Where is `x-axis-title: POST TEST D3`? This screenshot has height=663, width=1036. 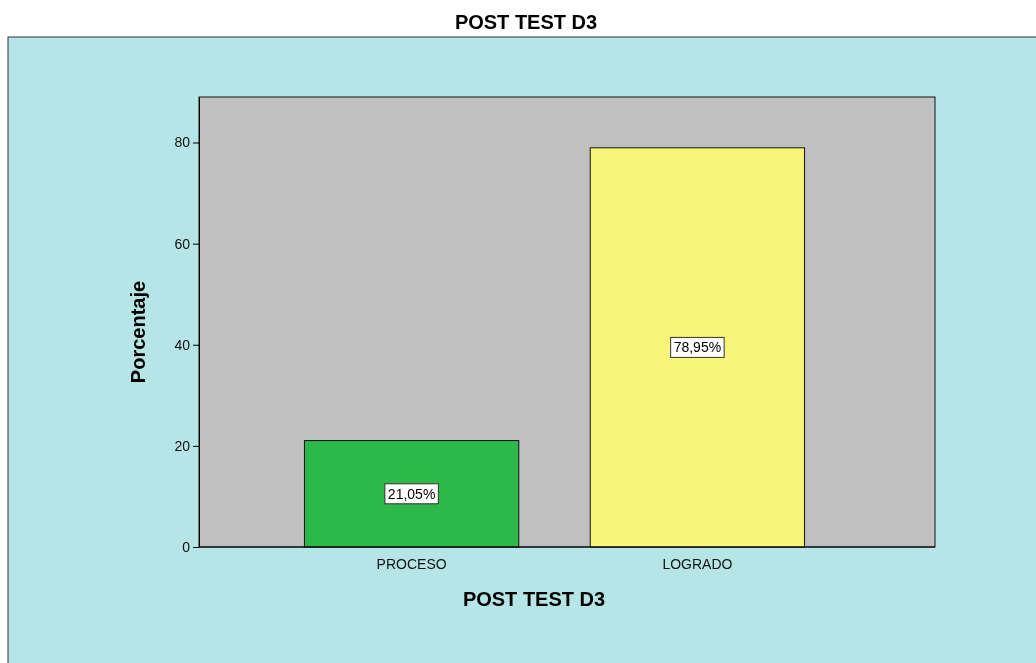 x-axis-title: POST TEST D3 is located at coordinates (534, 599).